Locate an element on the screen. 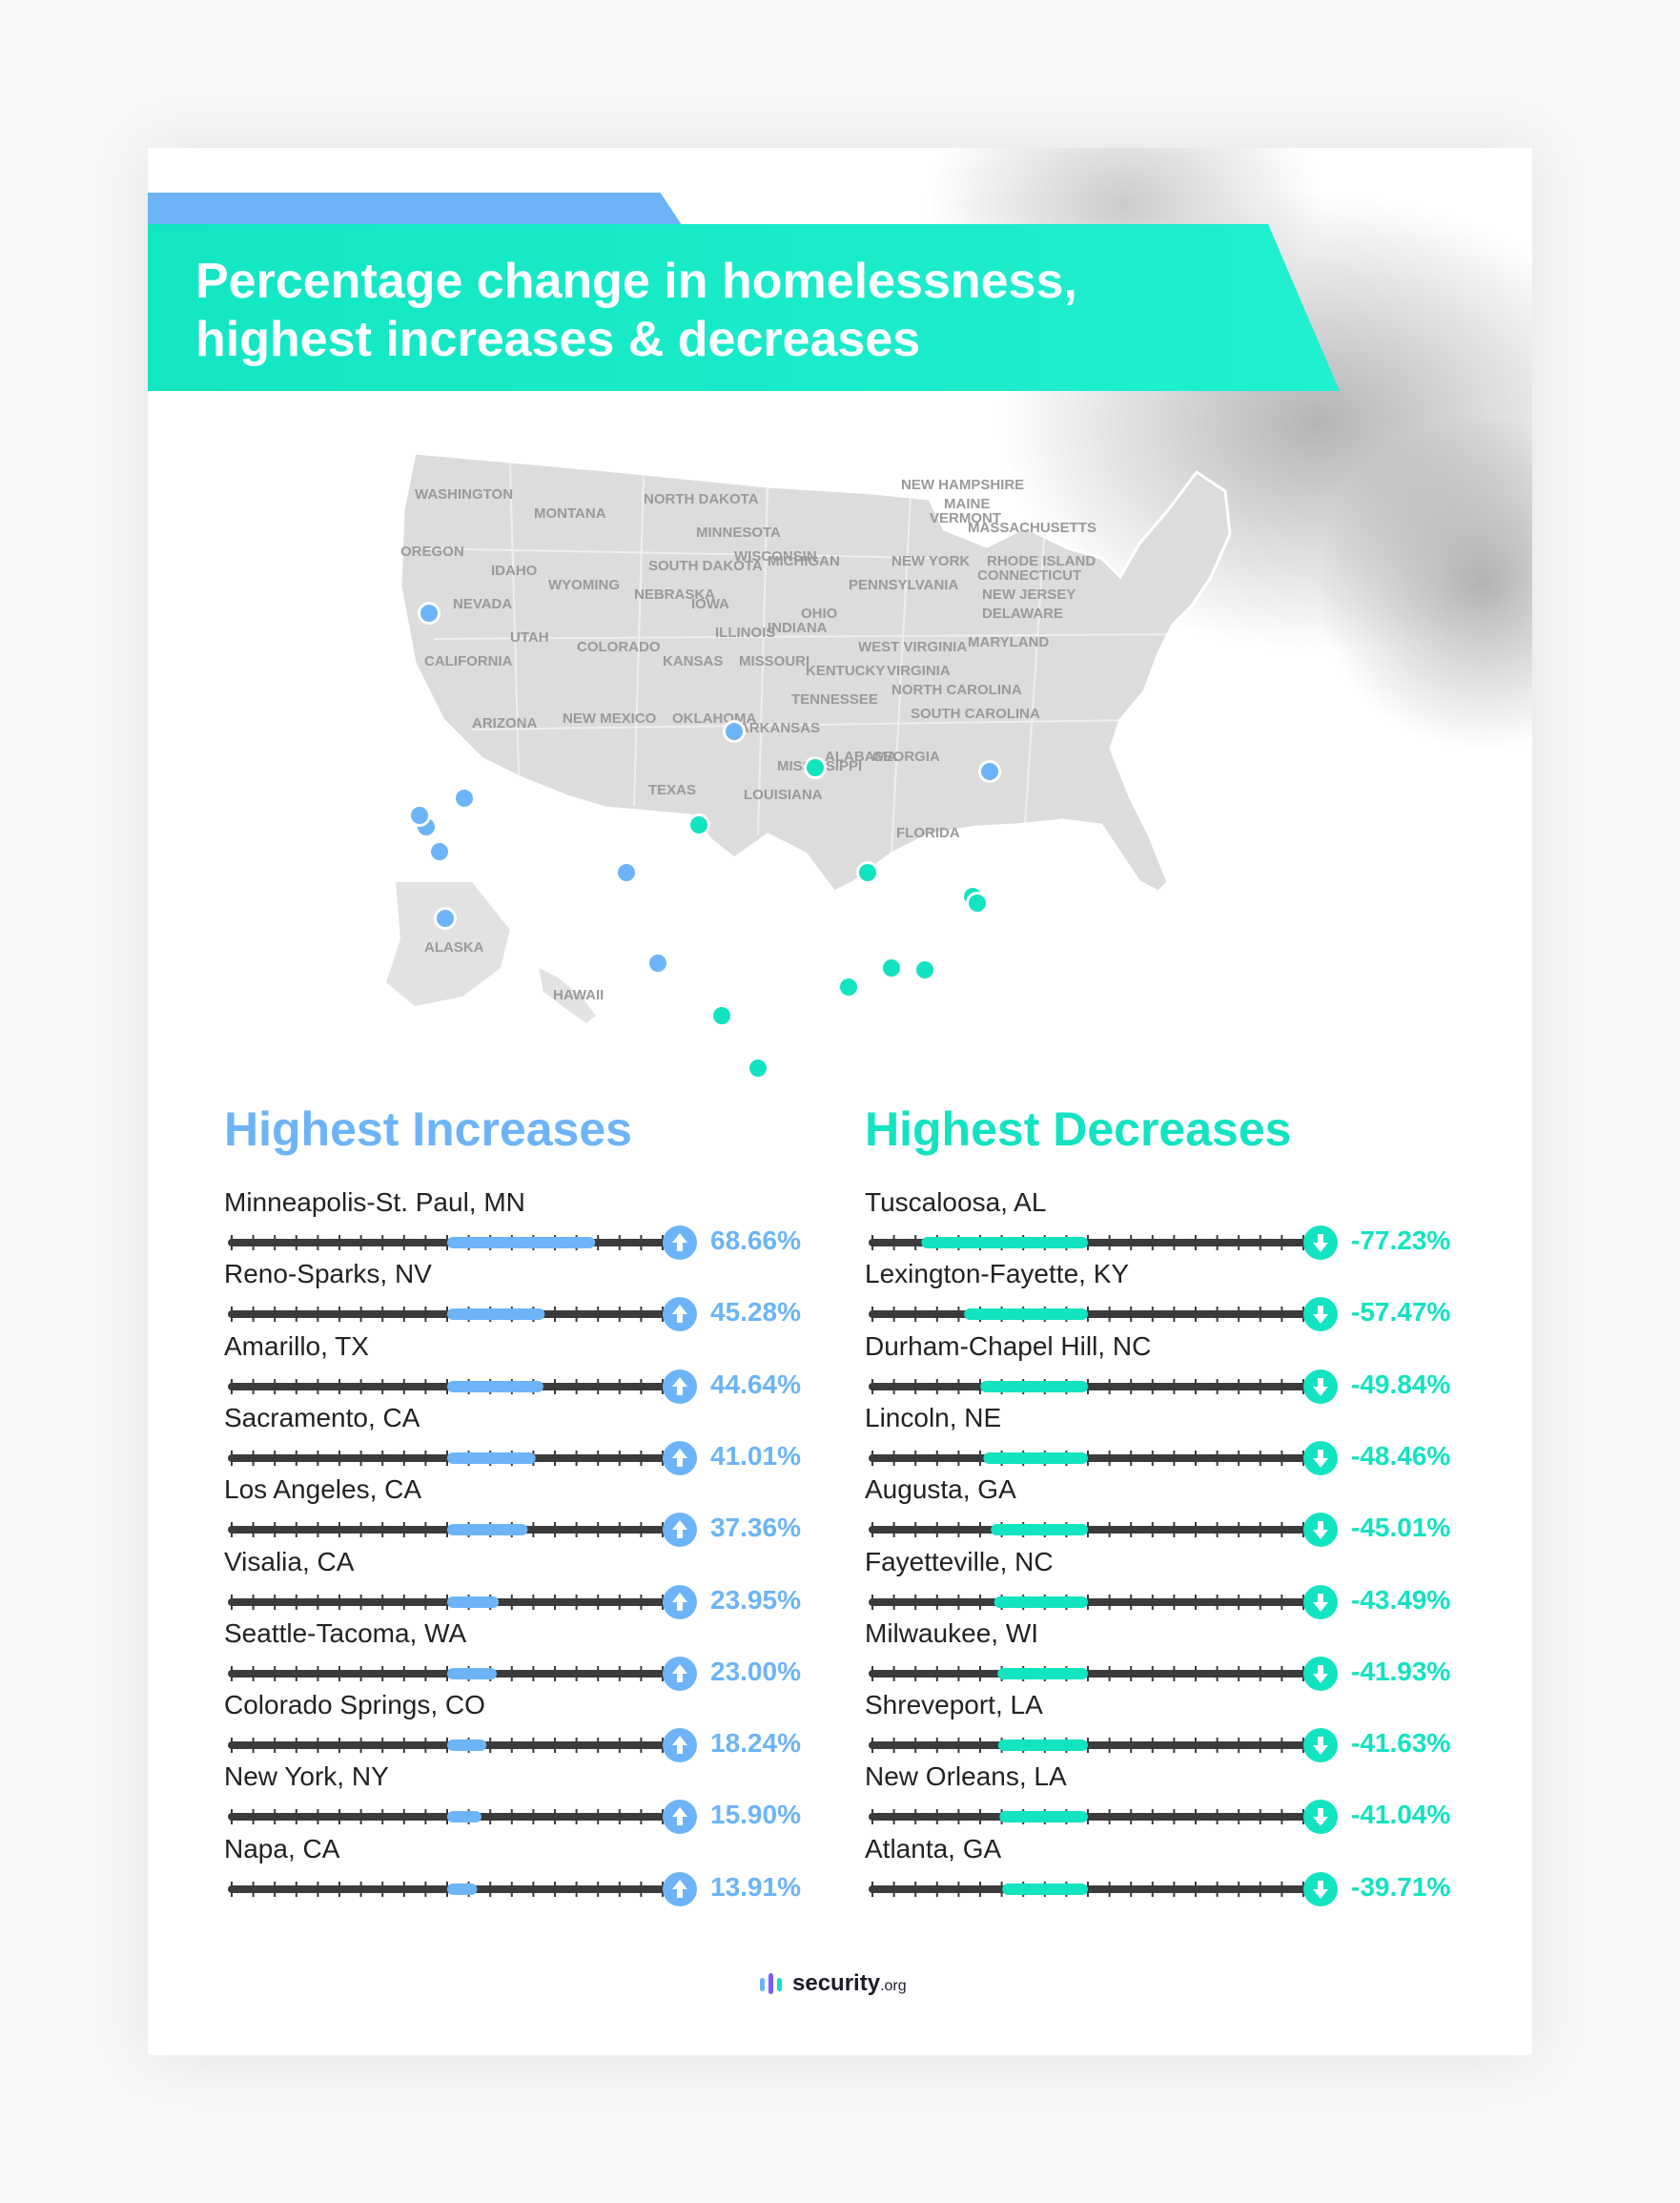  decrease-row: Shreveport, LA -41.63% is located at coordinates (1157, 1727).